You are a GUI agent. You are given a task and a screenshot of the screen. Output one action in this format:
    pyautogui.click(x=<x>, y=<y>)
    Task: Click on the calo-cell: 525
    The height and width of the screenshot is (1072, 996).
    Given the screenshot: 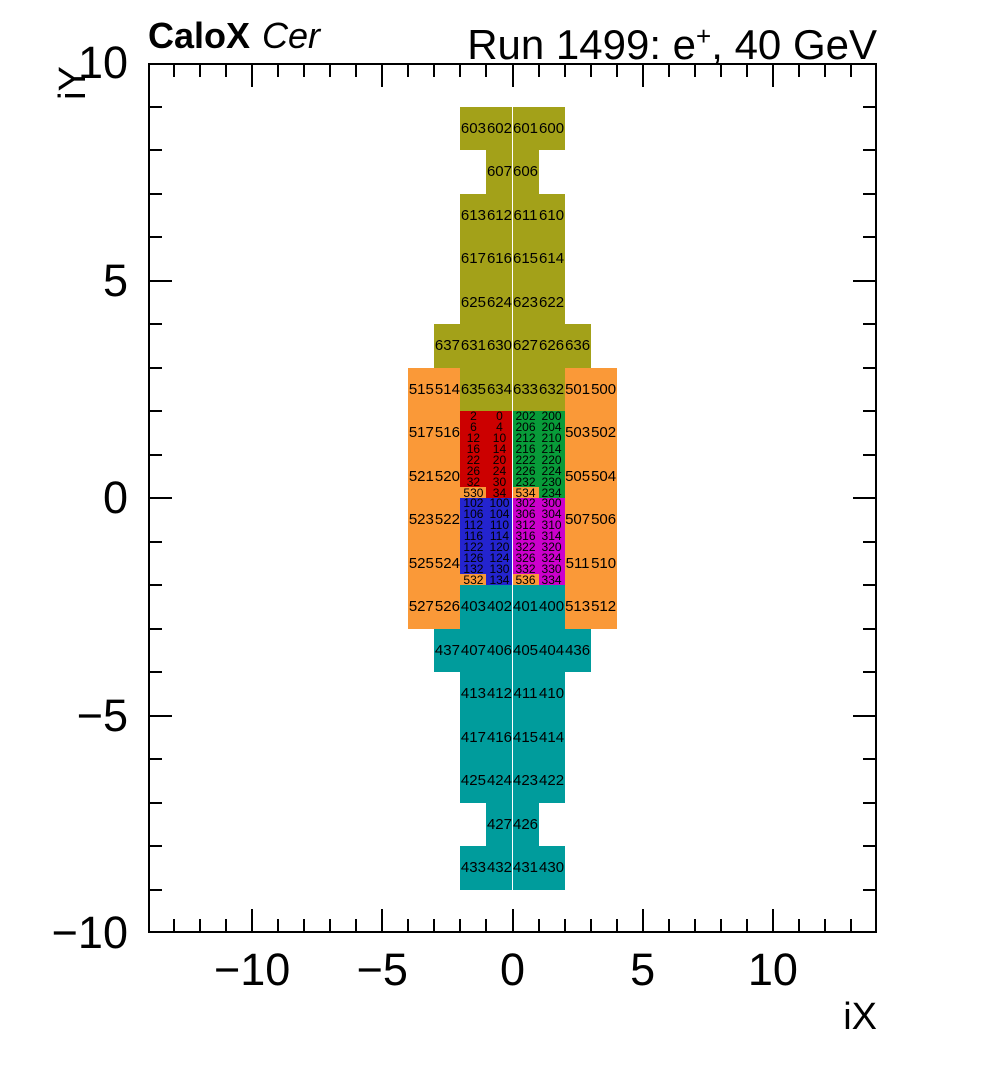 What is the action you would take?
    pyautogui.click(x=421, y=563)
    